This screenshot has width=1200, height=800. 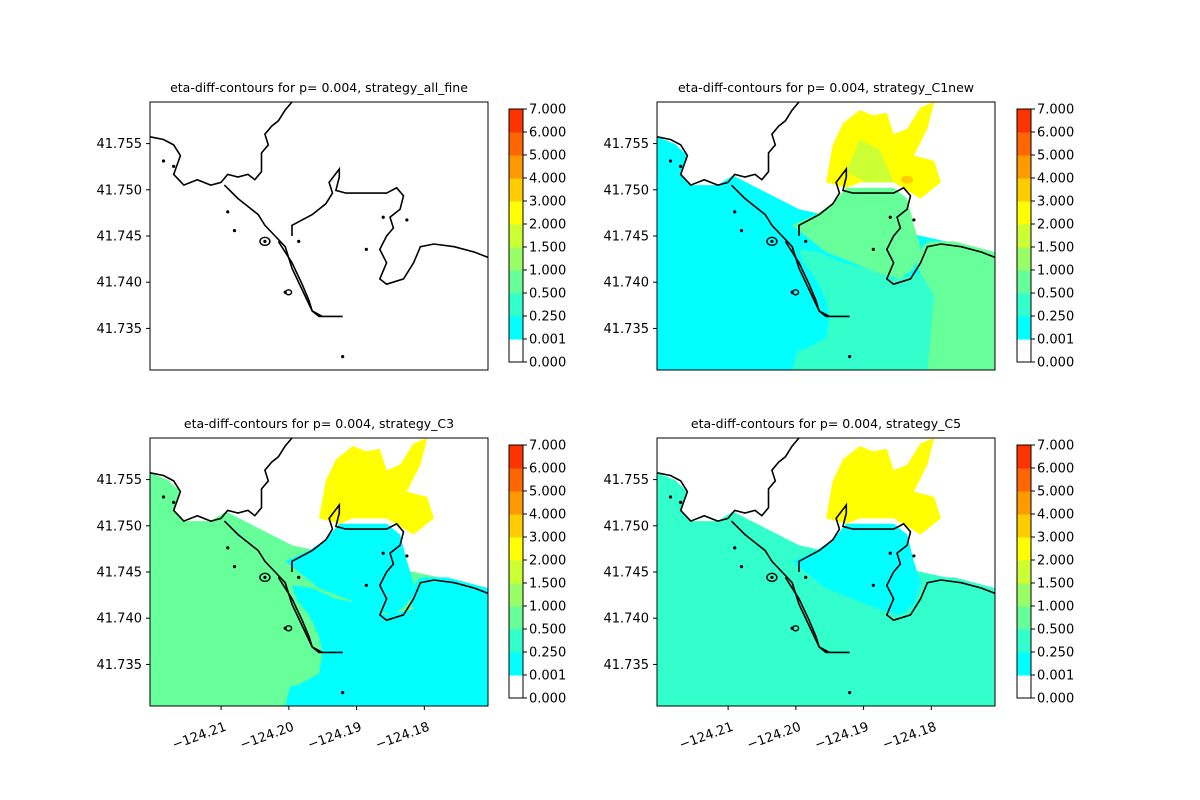 What do you see at coordinates (907, 179) in the screenshot?
I see `orange-spot` at bounding box center [907, 179].